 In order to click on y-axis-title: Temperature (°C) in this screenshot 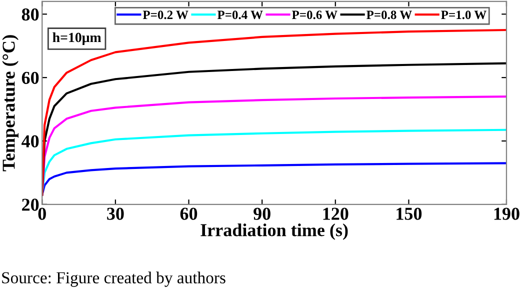, I will do `click(10, 103)`.